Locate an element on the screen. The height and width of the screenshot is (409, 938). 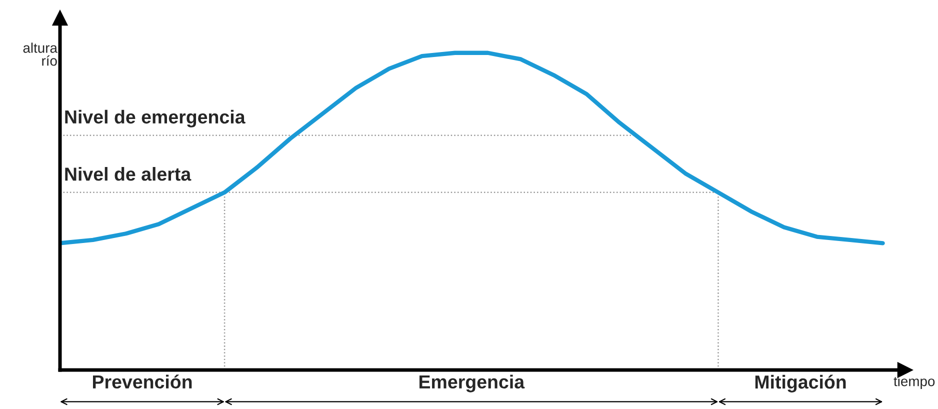
text: Prevención is located at coordinates (142, 381).